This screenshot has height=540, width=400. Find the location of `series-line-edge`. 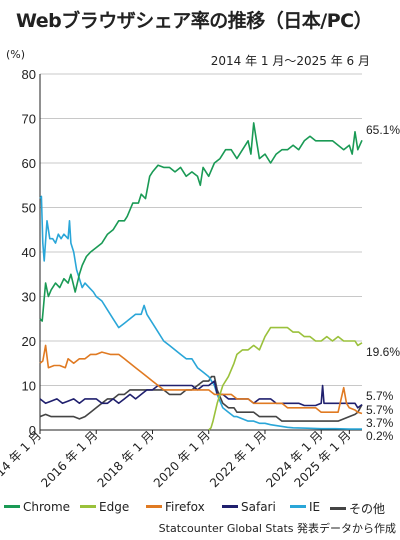

series-line-edge is located at coordinates (285, 378).